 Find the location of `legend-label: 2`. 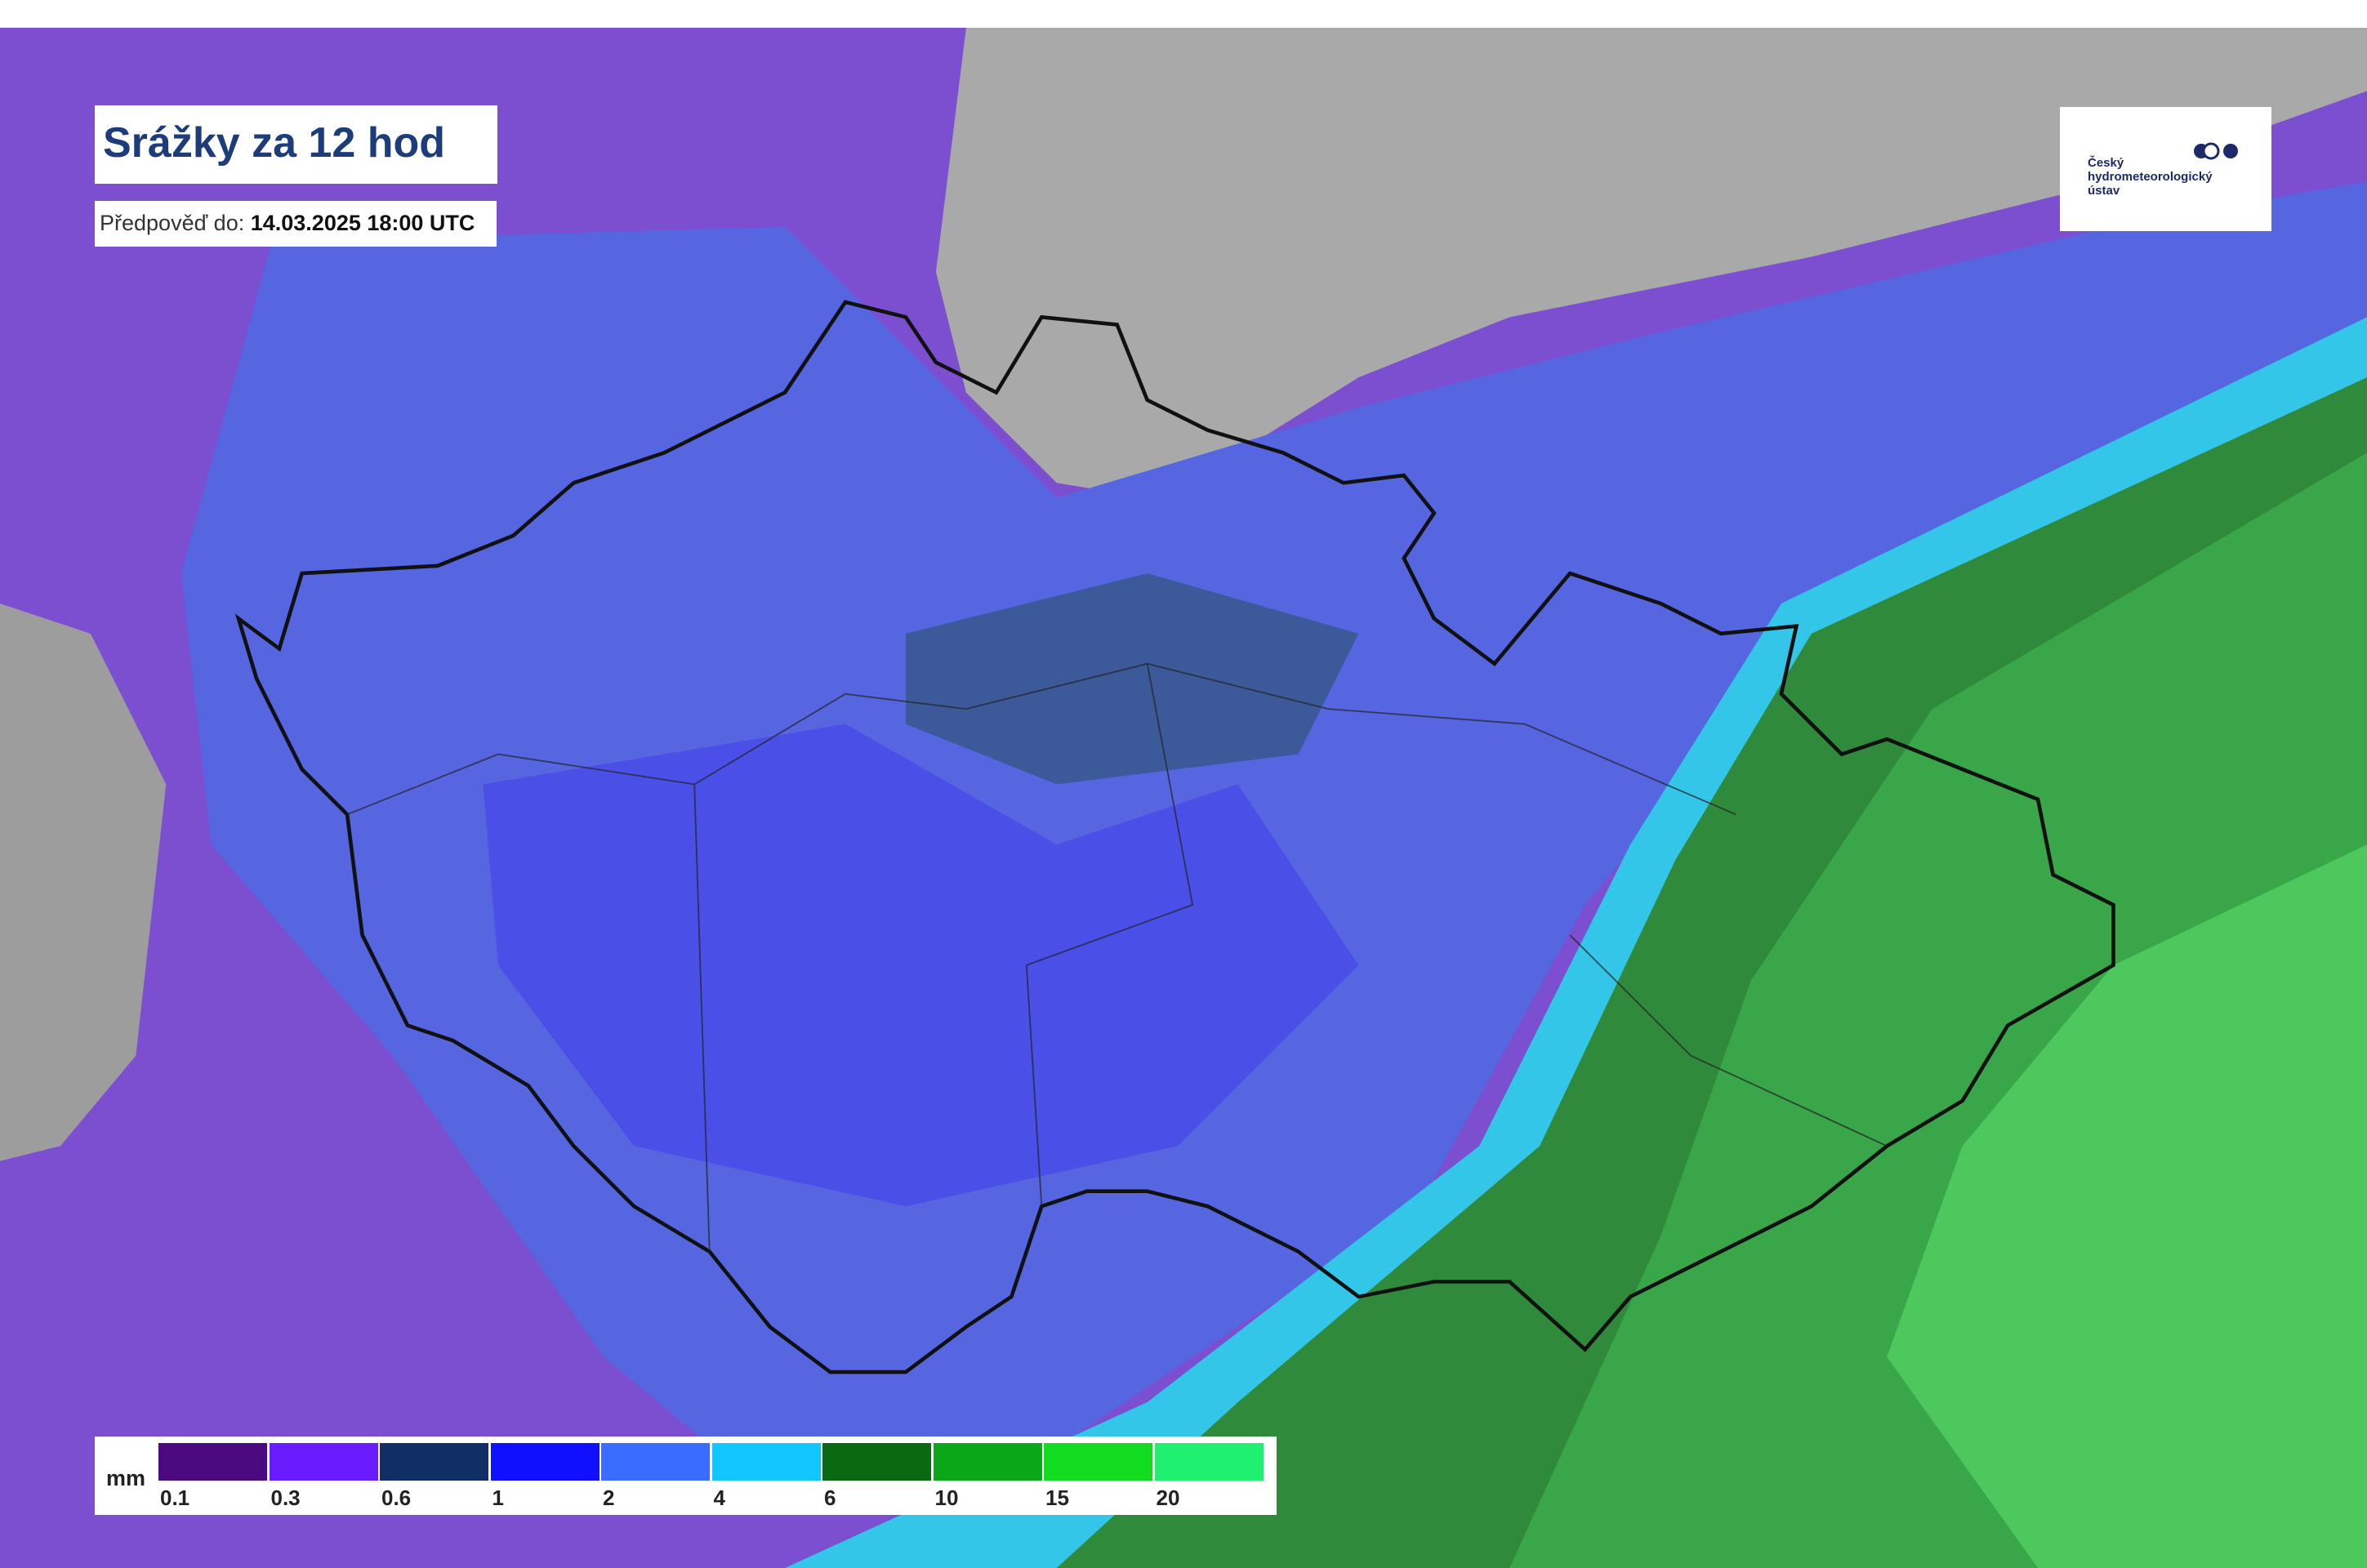

legend-label: 2 is located at coordinates (609, 1498).